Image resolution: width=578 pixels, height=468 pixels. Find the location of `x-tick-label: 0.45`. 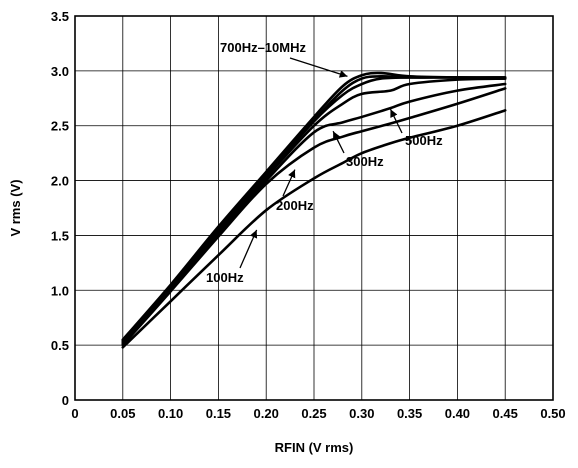

x-tick-label: 0.45 is located at coordinates (505, 413).